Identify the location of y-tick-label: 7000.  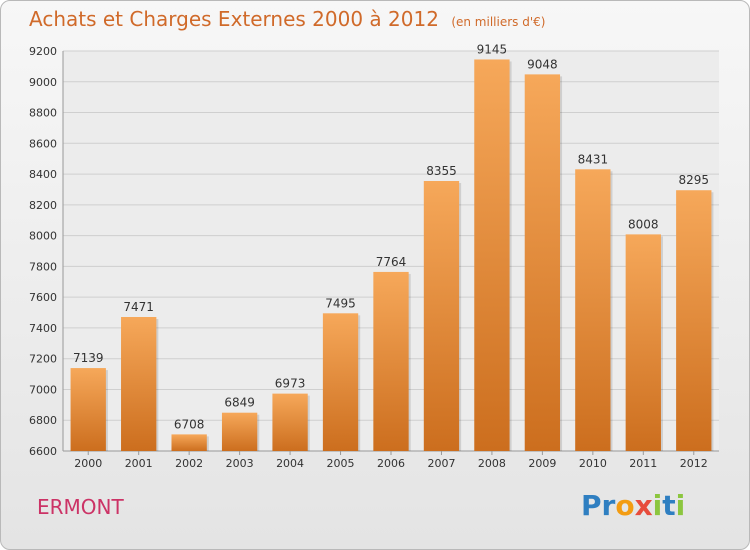
(43, 389).